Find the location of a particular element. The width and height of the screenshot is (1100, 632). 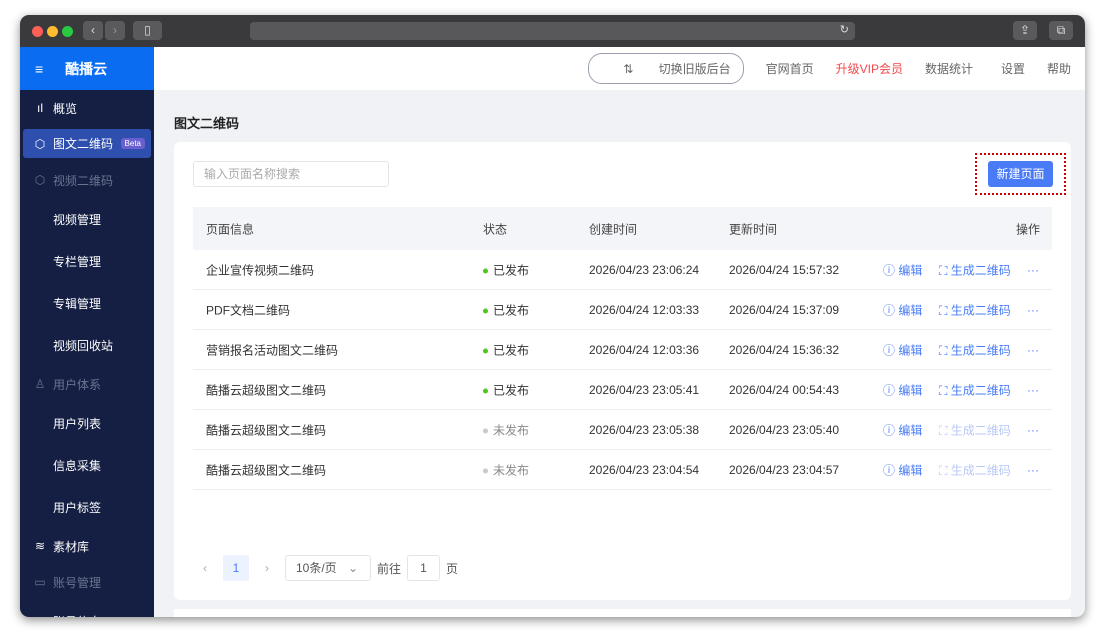

updated-time: 2026/04/24 15:57:32 is located at coordinates (784, 269).